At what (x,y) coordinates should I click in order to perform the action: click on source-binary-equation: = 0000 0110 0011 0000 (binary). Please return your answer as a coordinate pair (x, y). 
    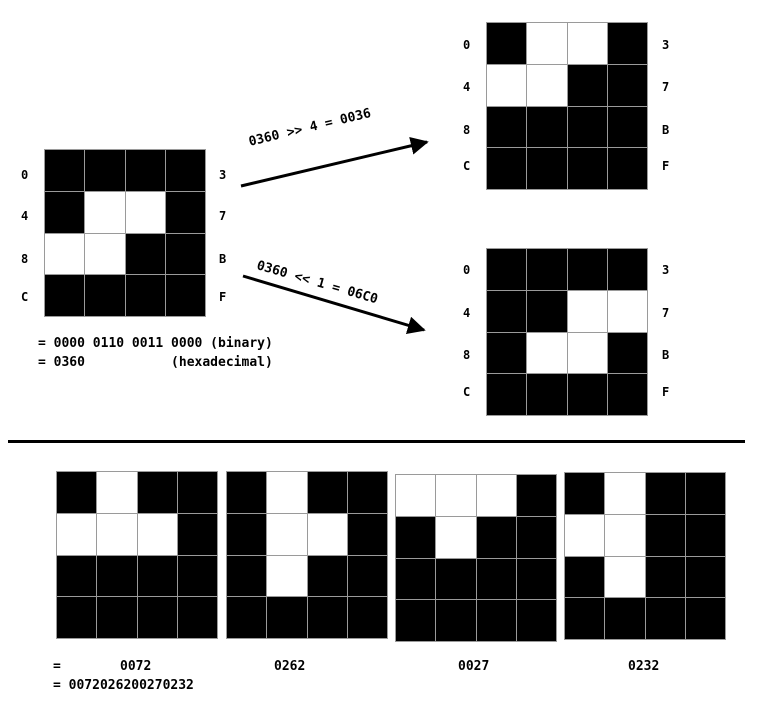
    Looking at the image, I should click on (155, 343).